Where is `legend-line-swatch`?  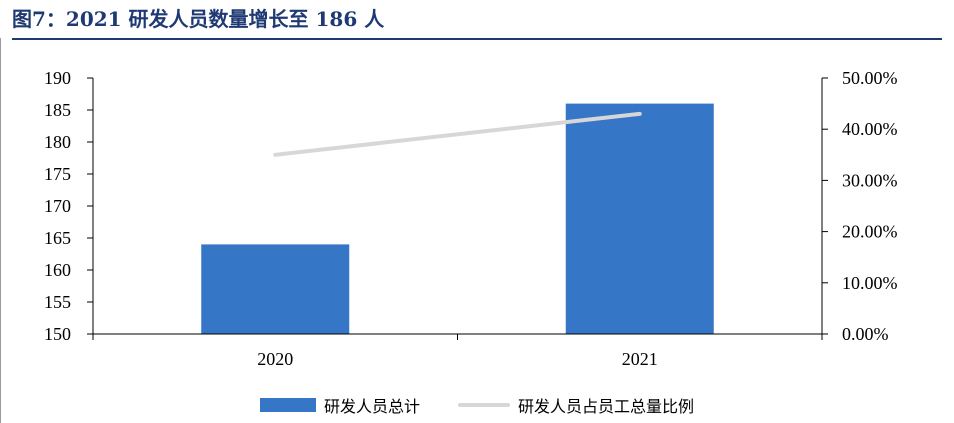
legend-line-swatch is located at coordinates (484, 405).